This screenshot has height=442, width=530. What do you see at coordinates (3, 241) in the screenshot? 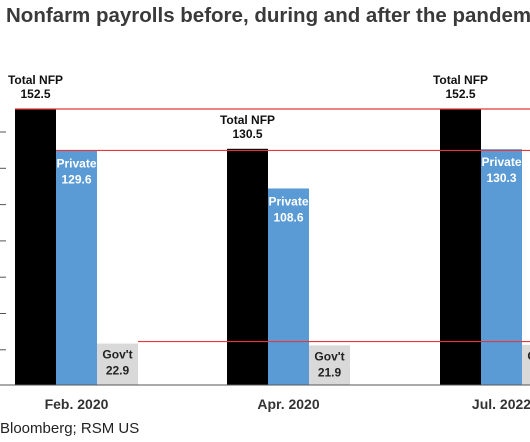
I see `y-axis-ticks` at bounding box center [3, 241].